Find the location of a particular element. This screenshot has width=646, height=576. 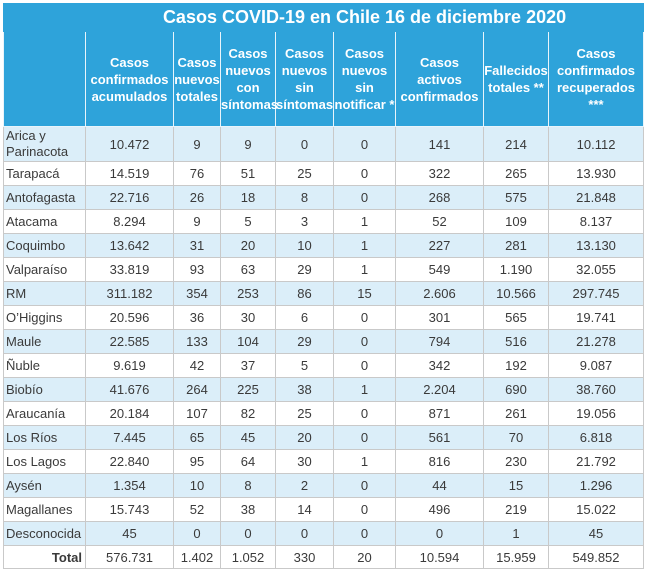

cell-new-symptomatic: 37 is located at coordinates (248, 365).